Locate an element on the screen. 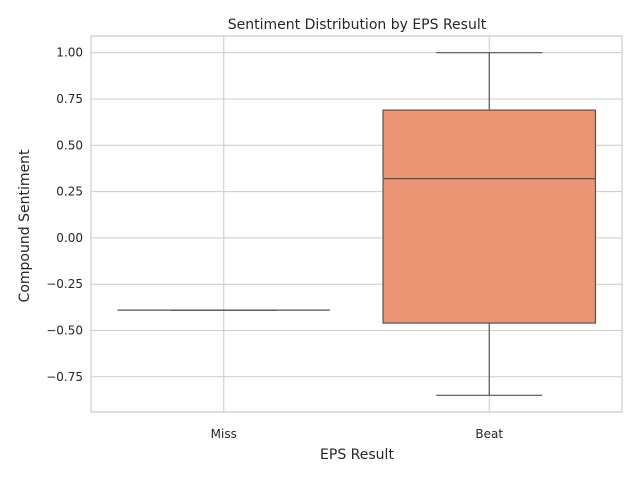 This screenshot has height=480, width=640. y-tick-label: −0.50 is located at coordinates (64, 331).